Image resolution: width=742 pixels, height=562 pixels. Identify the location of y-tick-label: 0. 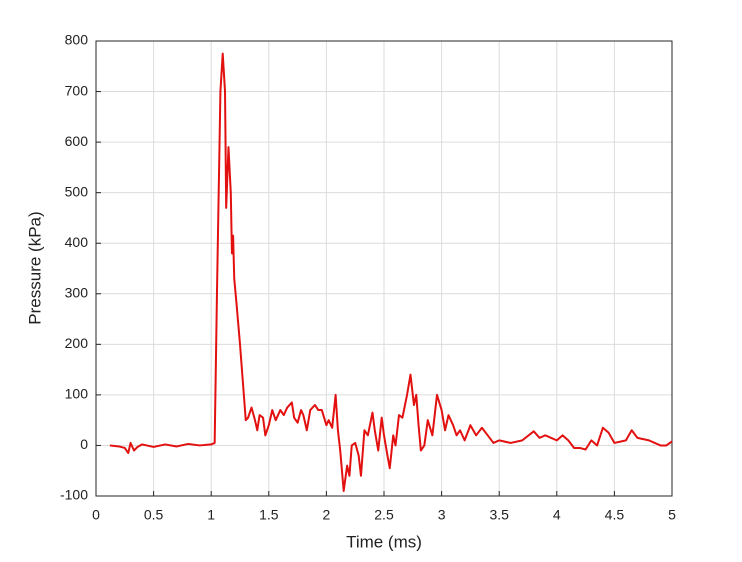
(84, 444).